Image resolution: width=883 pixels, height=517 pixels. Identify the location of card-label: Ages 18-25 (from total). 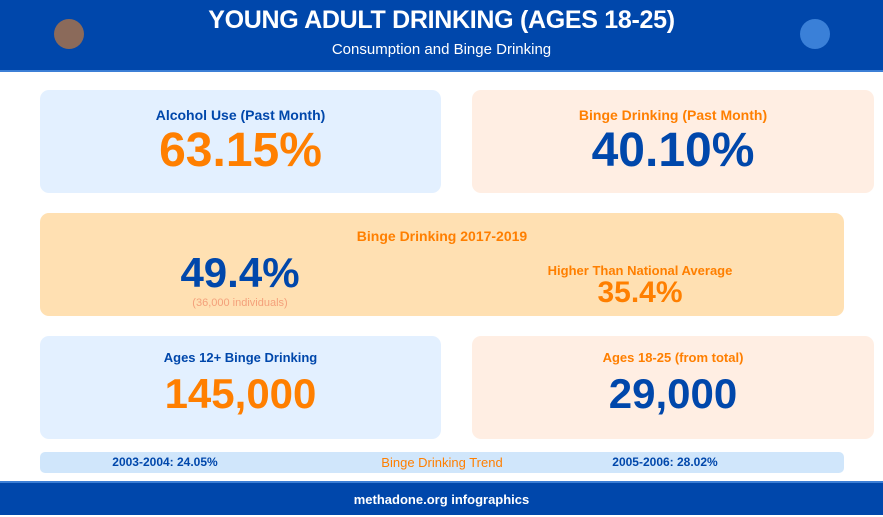
(673, 357).